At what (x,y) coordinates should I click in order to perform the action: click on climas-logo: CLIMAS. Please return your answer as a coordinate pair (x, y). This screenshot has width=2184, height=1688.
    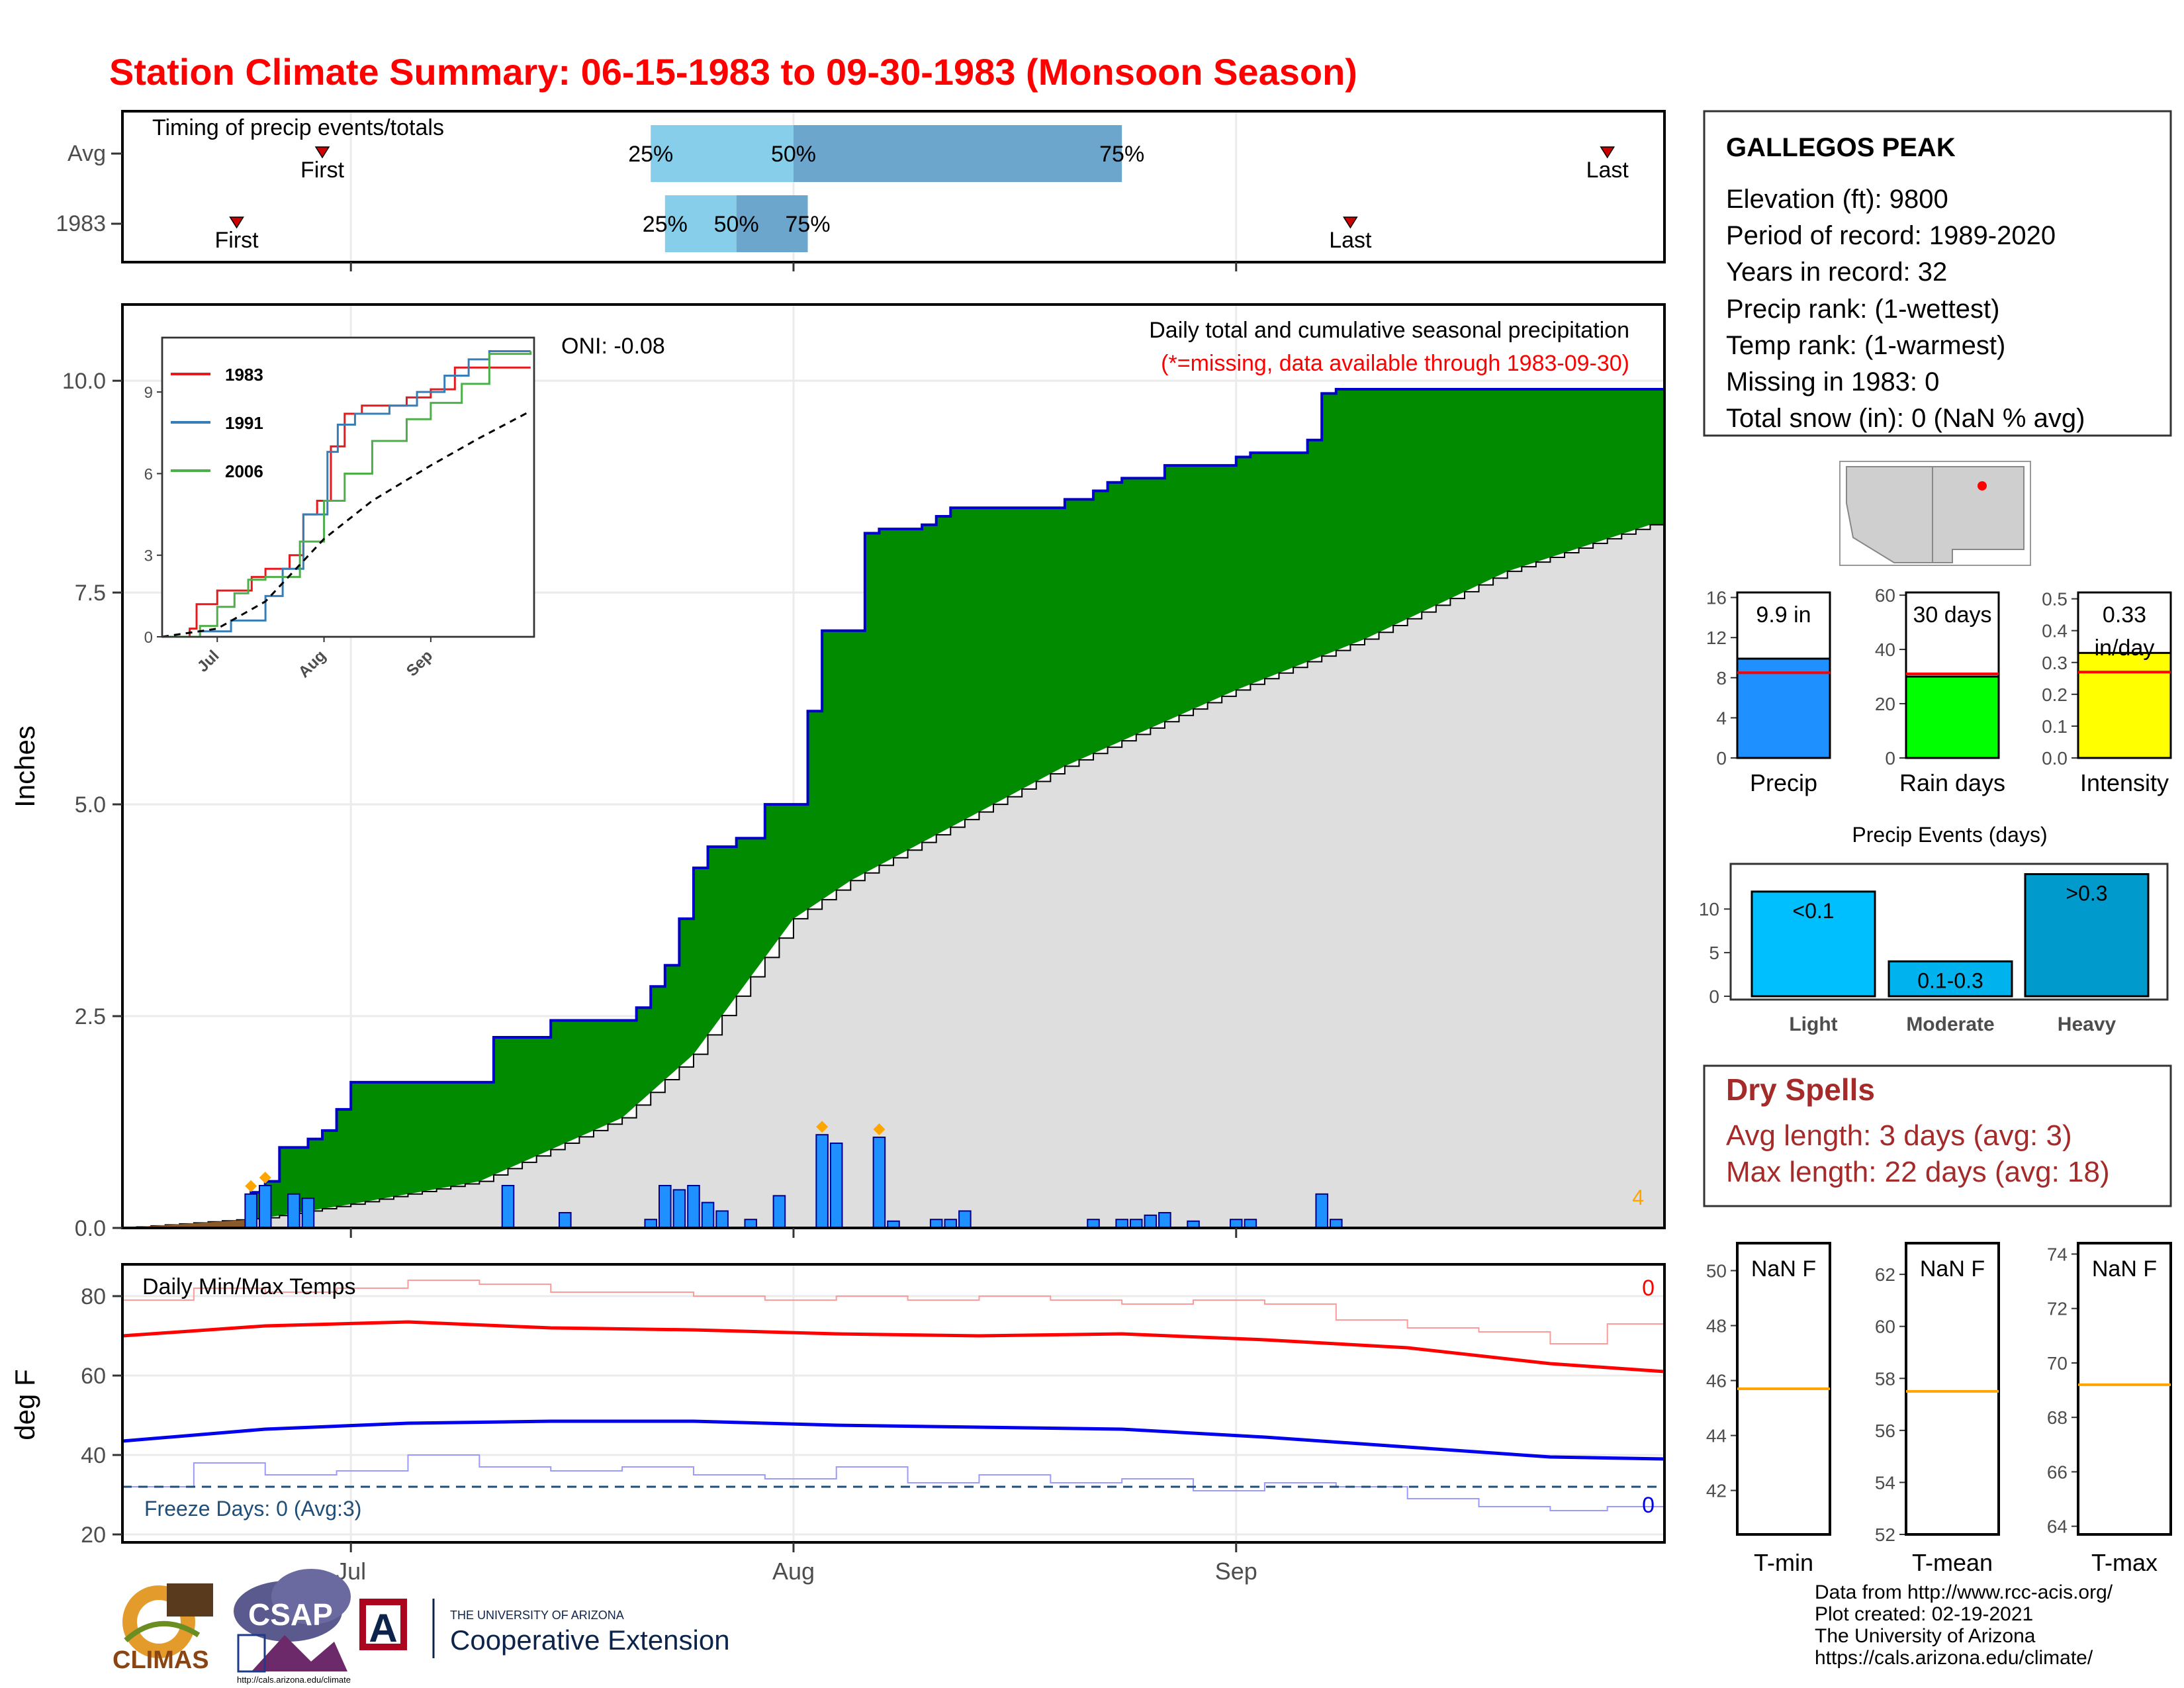
    Looking at the image, I should click on (163, 1628).